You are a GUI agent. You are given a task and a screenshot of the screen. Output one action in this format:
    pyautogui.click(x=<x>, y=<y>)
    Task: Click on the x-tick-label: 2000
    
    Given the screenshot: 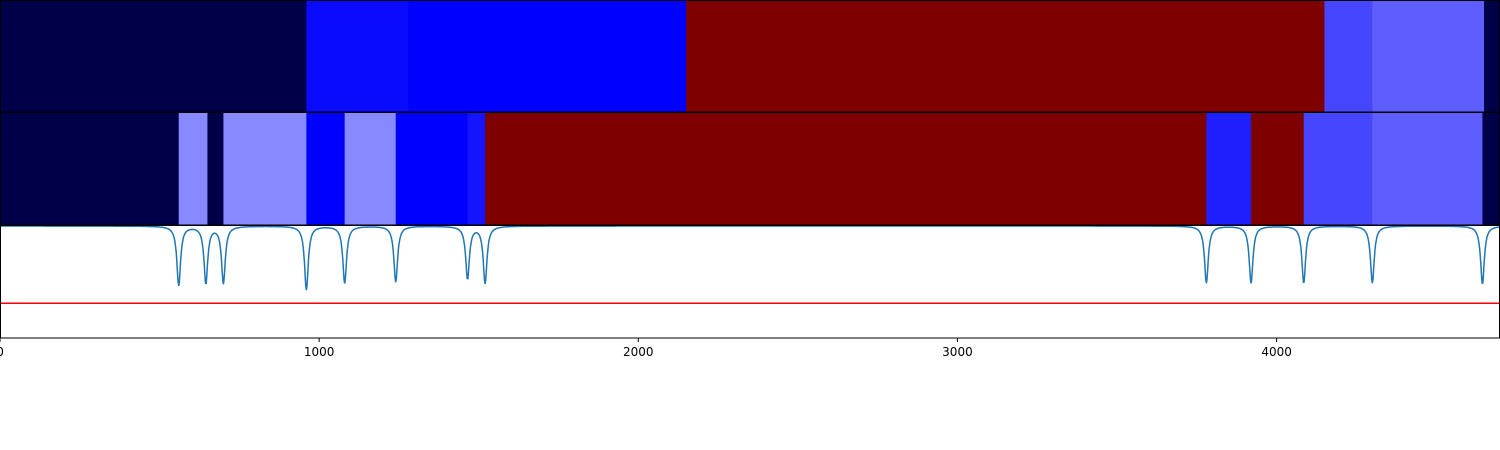 What is the action you would take?
    pyautogui.click(x=638, y=352)
    